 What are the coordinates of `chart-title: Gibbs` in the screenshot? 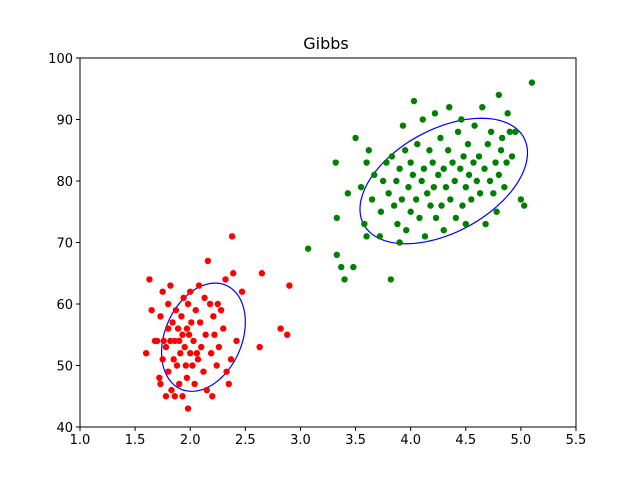 It's located at (326, 43).